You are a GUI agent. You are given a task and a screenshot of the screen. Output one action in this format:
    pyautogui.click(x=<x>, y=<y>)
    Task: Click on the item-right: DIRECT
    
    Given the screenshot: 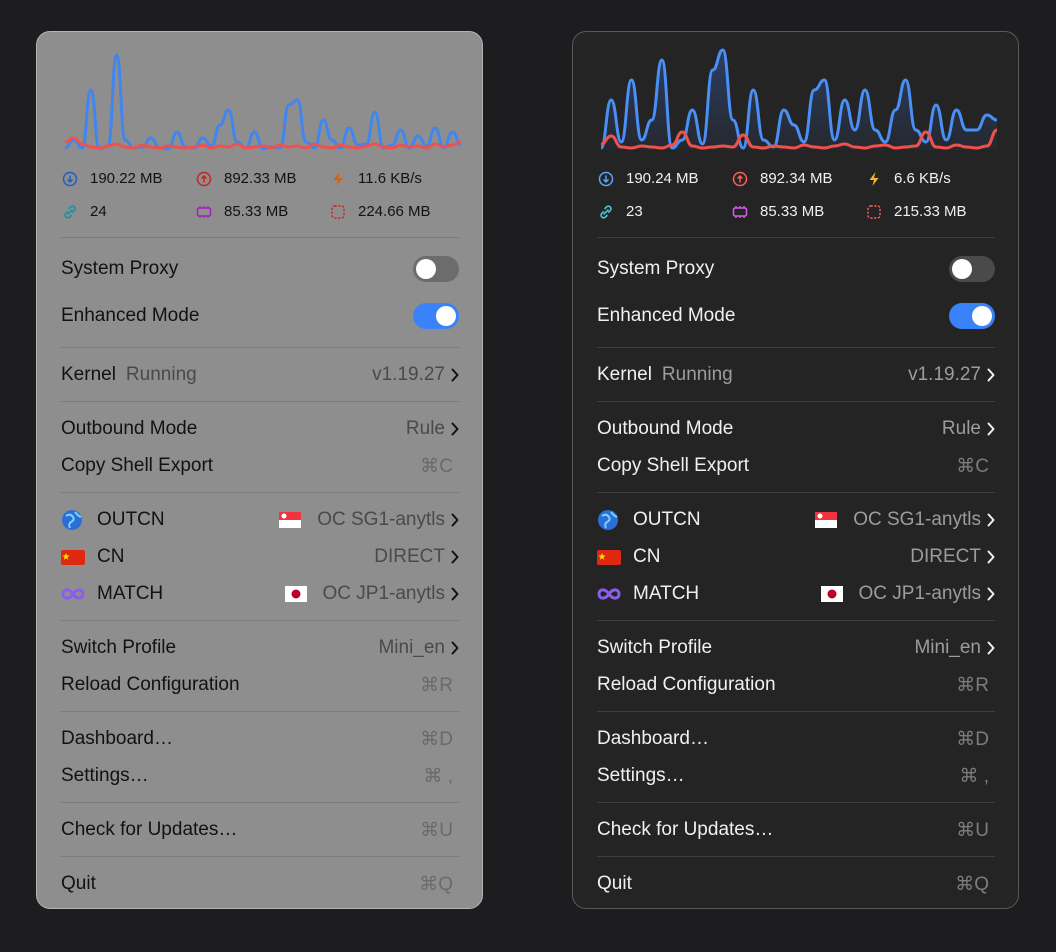 What is the action you would take?
    pyautogui.click(x=416, y=557)
    